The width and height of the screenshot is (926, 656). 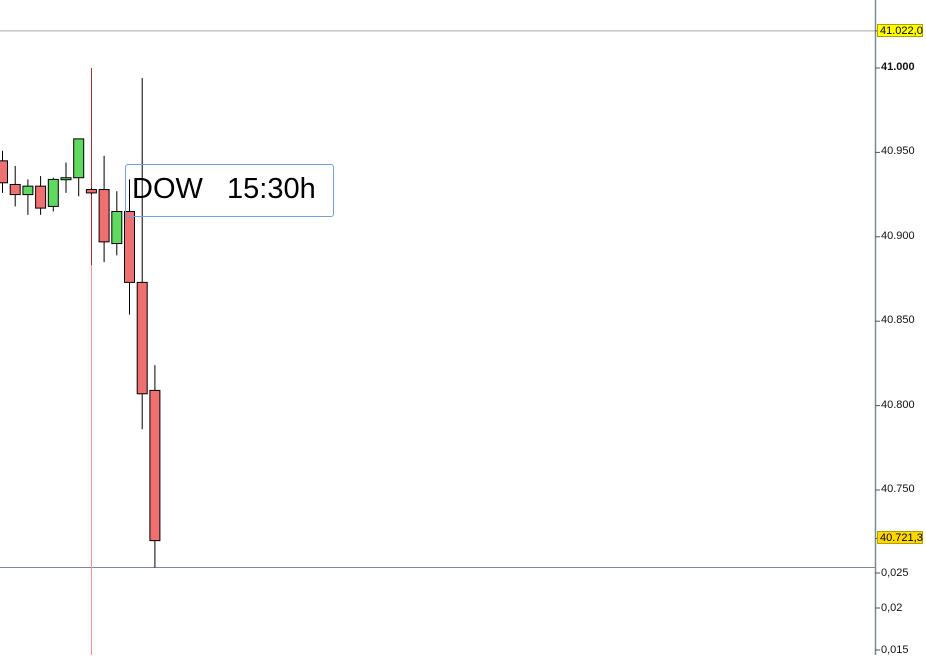 I want to click on y-tick-label: 40.900, so click(x=898, y=235).